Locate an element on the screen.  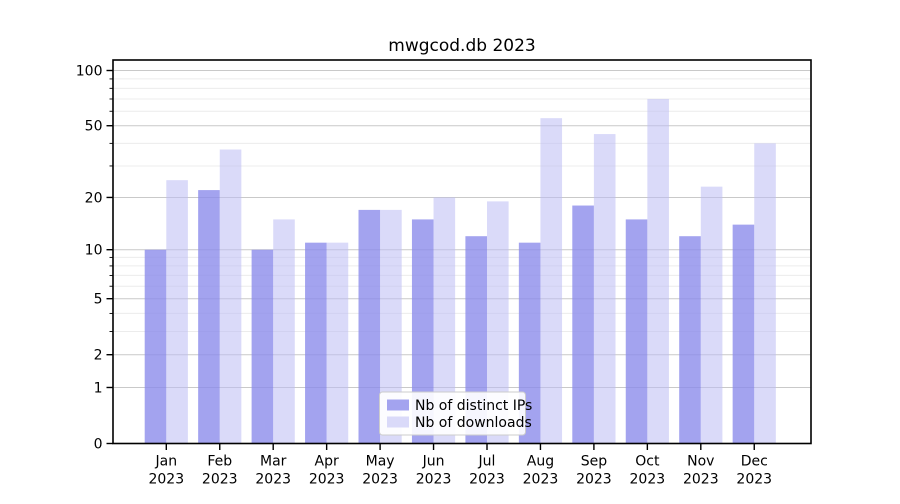
x-tick-label-month: Jun is located at coordinates (433, 462).